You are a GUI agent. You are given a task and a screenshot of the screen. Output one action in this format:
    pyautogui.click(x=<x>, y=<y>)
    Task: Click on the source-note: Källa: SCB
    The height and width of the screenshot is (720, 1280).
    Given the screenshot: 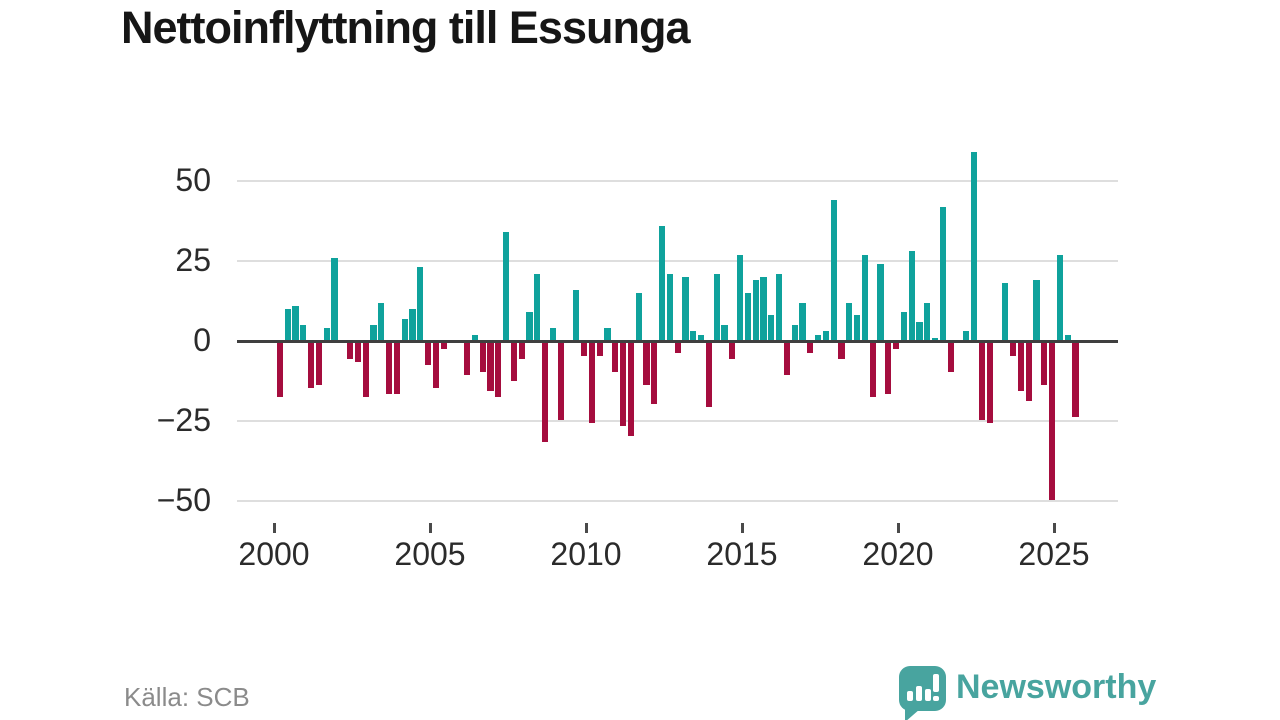 What is the action you would take?
    pyautogui.click(x=187, y=697)
    